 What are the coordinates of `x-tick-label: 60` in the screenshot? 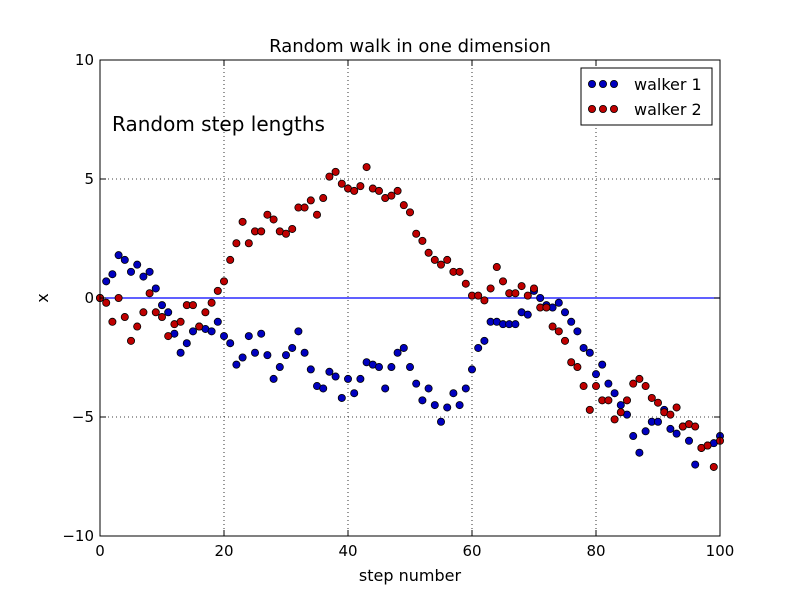 It's located at (471, 551).